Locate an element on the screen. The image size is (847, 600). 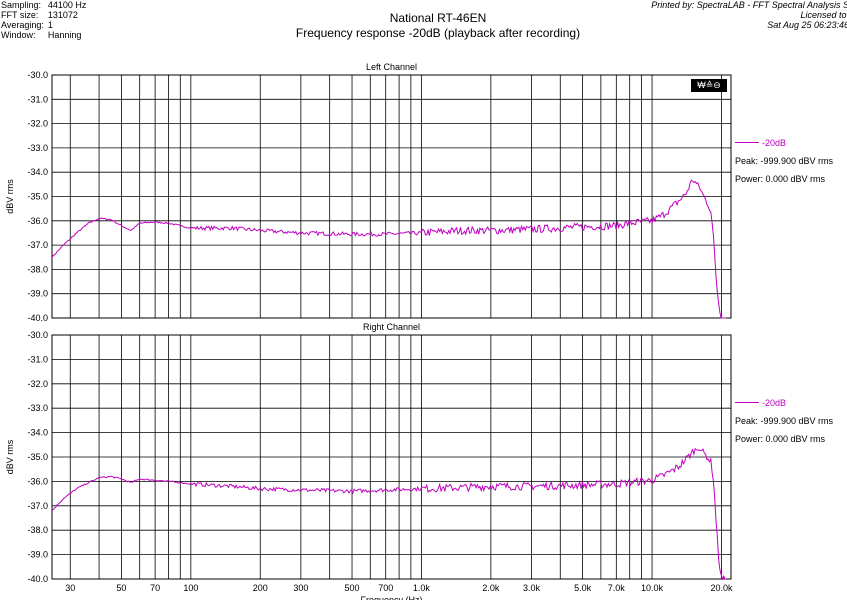
settings-label: Sampling: is located at coordinates (21, 5).